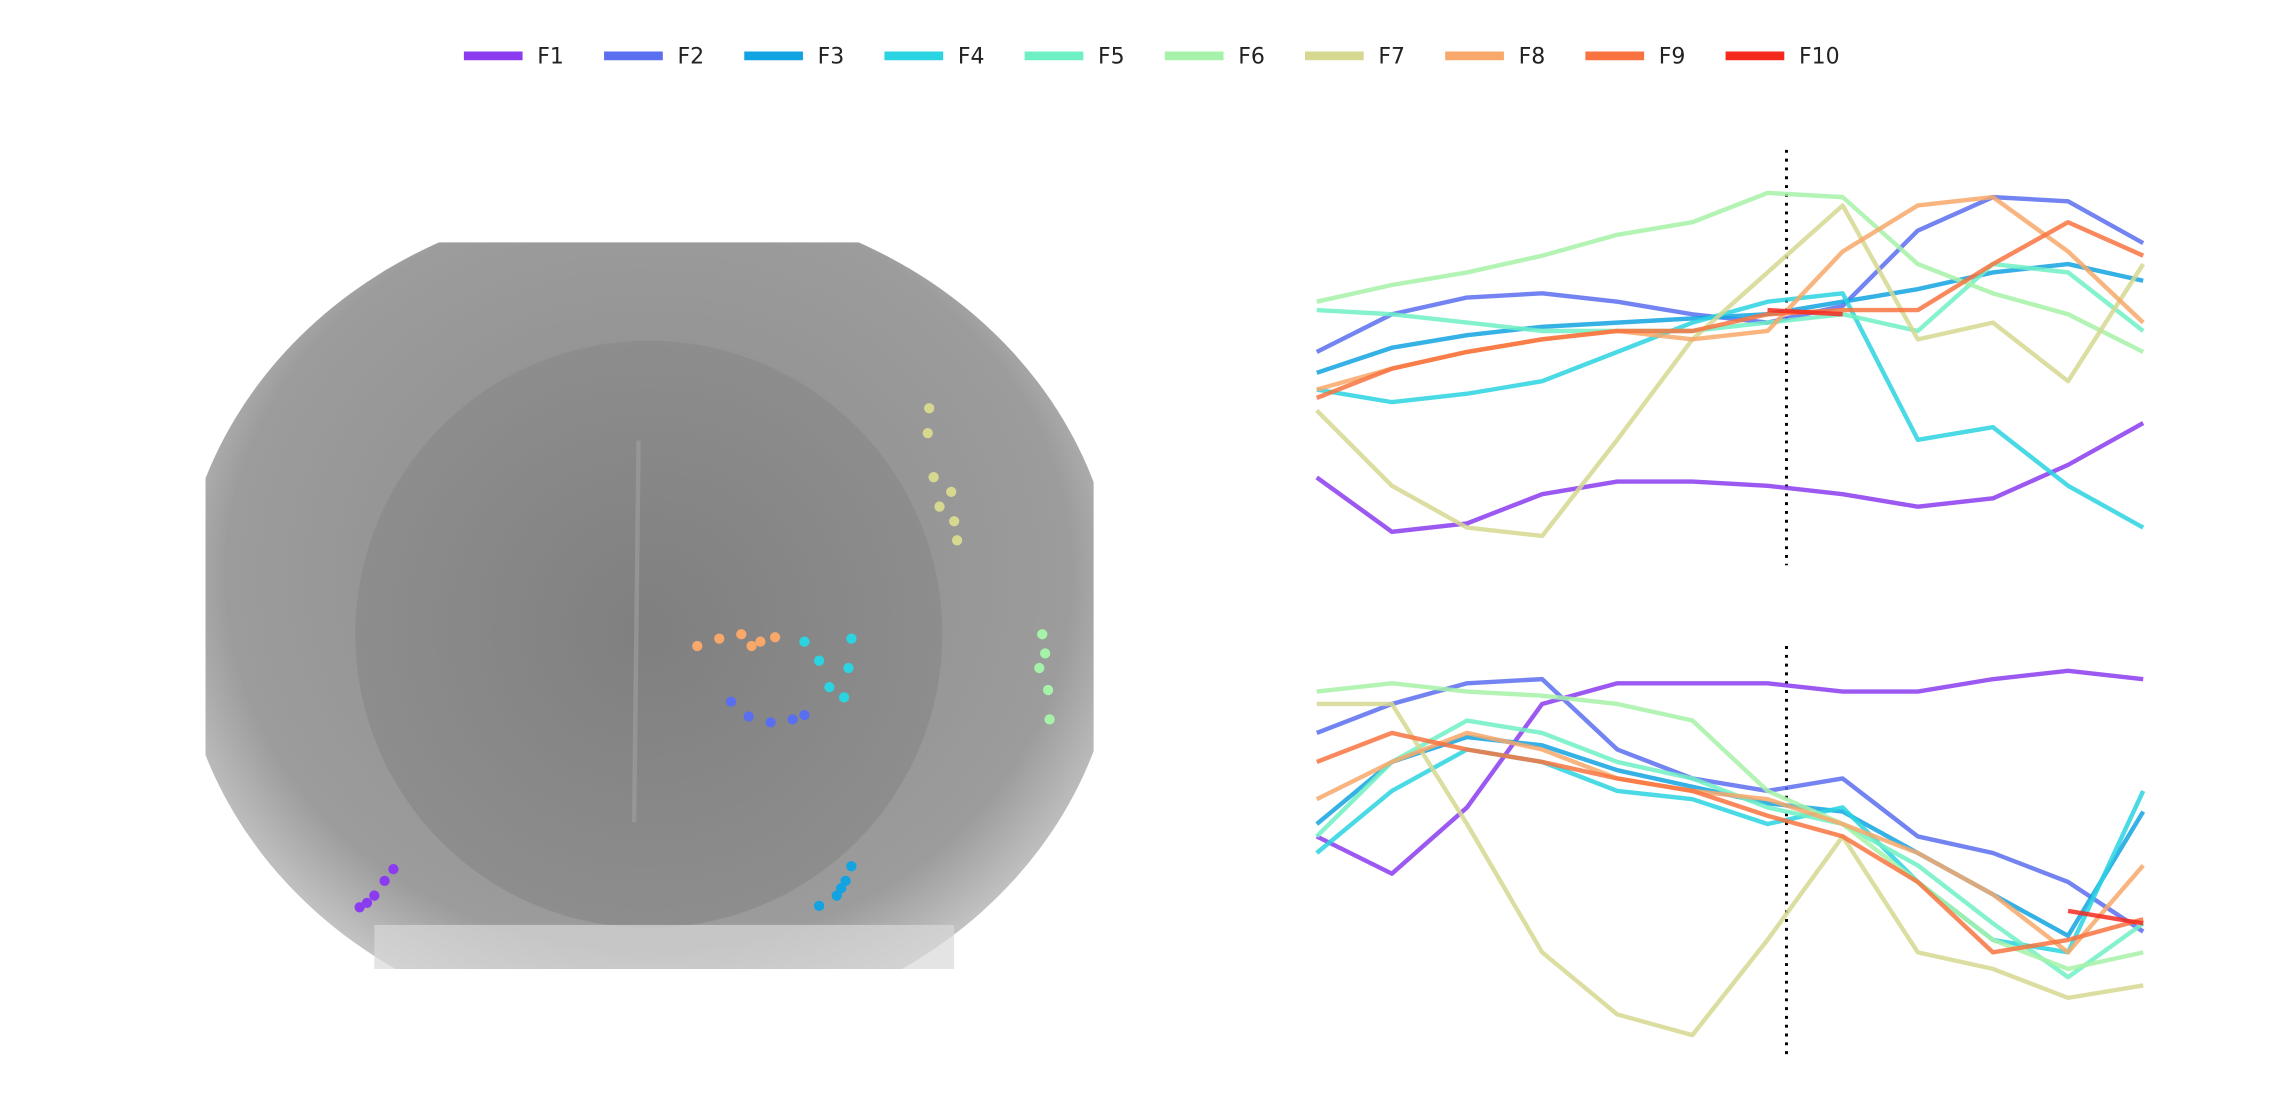 This screenshot has width=2290, height=1110. I want to click on legend-label: F5, so click(1111, 56).